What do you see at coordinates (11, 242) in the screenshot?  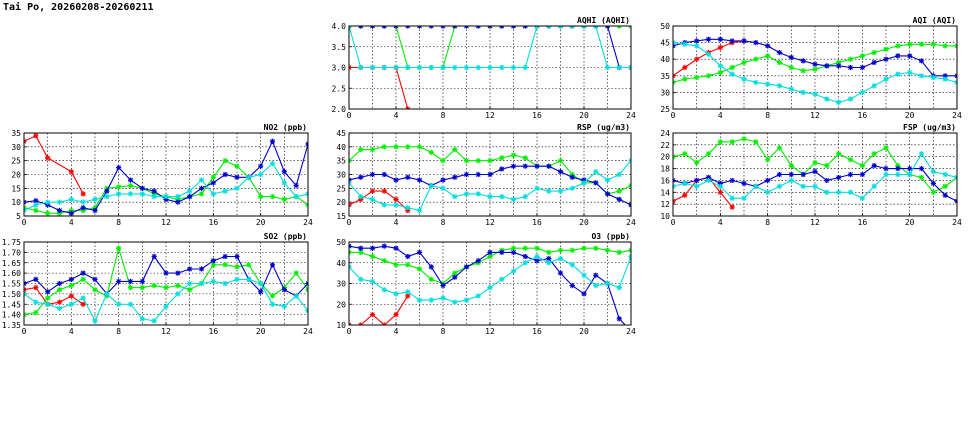 I see `y-tick-label: 1.75` at bounding box center [11, 242].